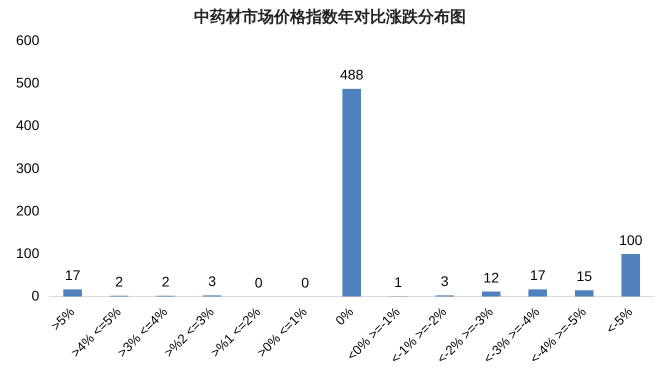 This screenshot has height=379, width=664. Describe the element at coordinates (28, 210) in the screenshot. I see `y-tick-label: 200` at that location.